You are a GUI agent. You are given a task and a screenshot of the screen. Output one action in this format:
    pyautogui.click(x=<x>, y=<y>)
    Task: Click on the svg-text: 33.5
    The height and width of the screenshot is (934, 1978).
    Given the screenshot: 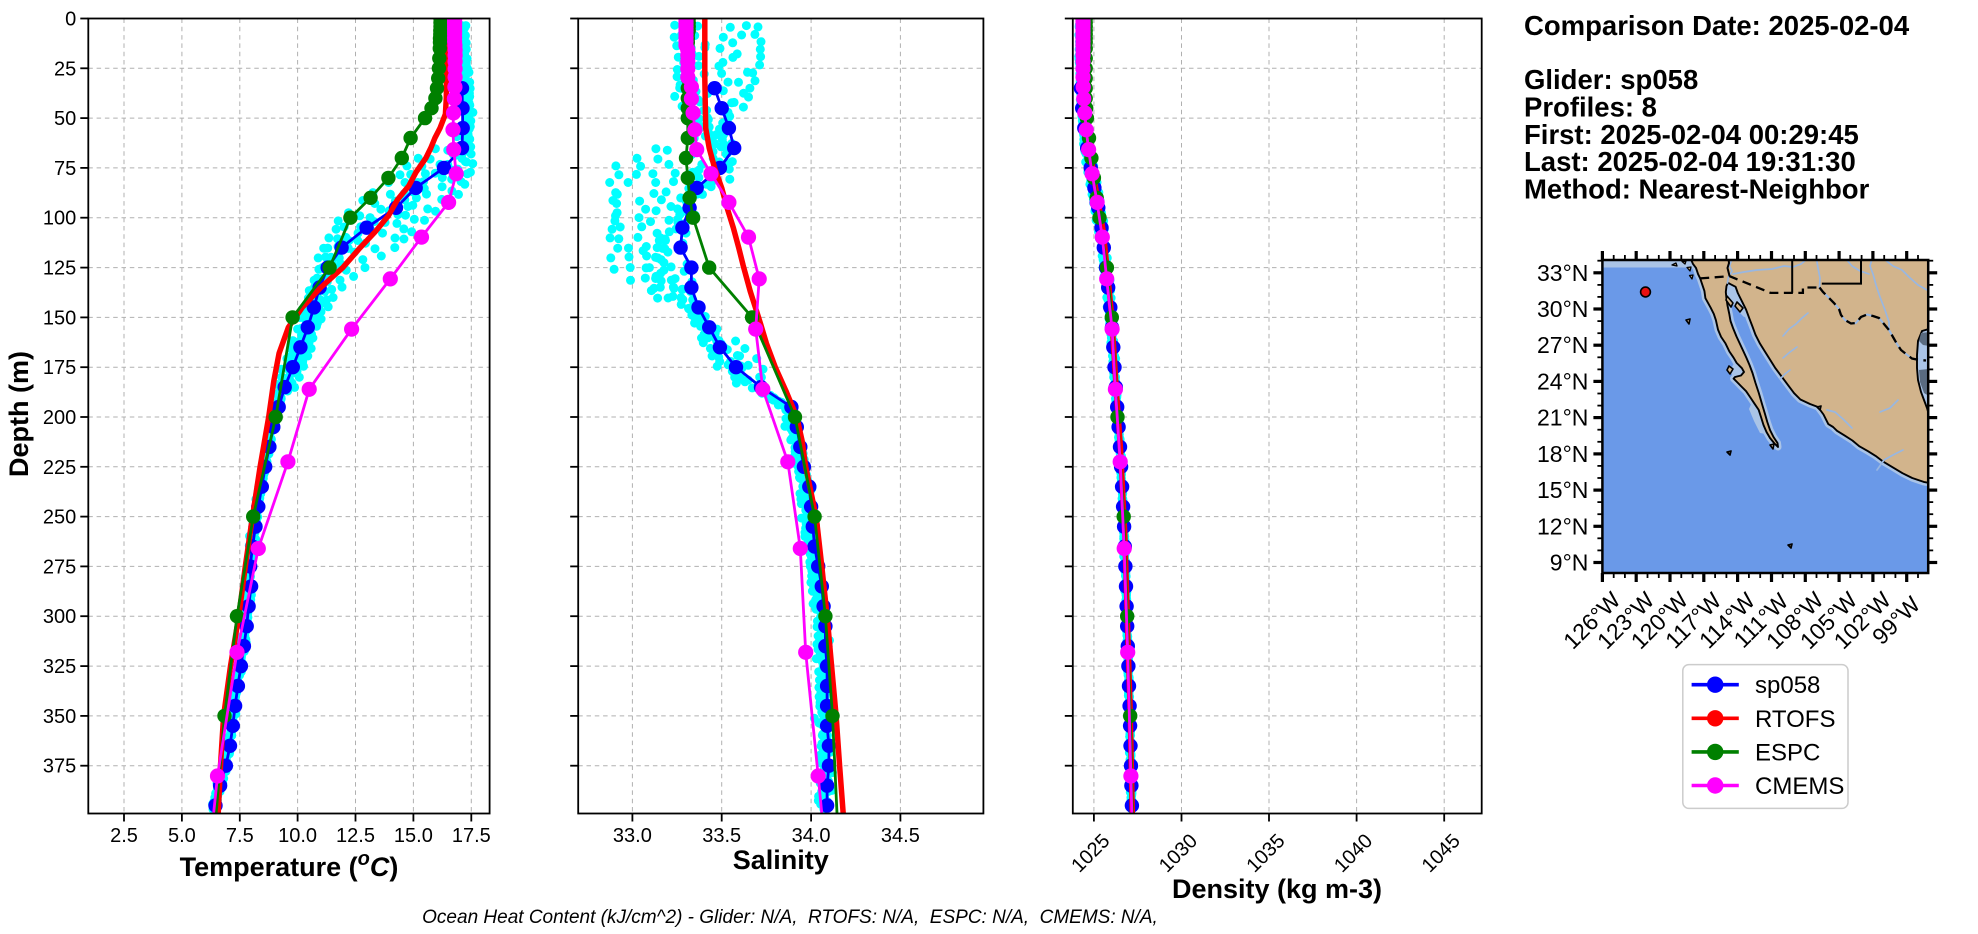 What is the action you would take?
    pyautogui.click(x=721, y=836)
    